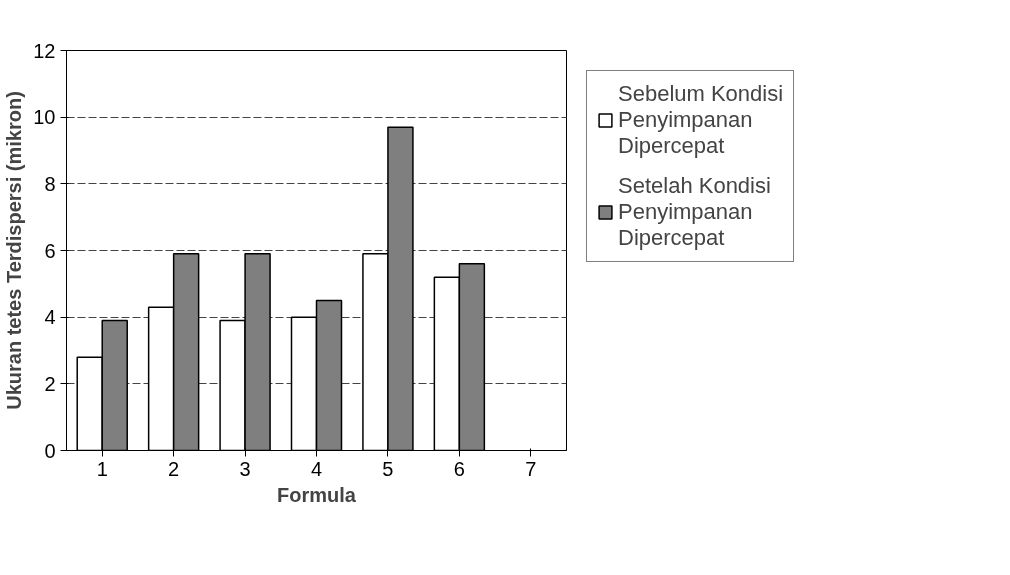 The width and height of the screenshot is (1010, 575). What do you see at coordinates (44, 117) in the screenshot?
I see `y-tick-label: 10` at bounding box center [44, 117].